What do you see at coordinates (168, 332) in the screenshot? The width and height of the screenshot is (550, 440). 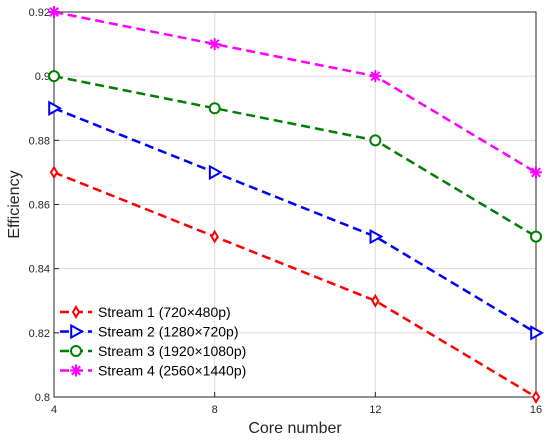 I see `legend-label: Stream 2 (1280×720p)` at bounding box center [168, 332].